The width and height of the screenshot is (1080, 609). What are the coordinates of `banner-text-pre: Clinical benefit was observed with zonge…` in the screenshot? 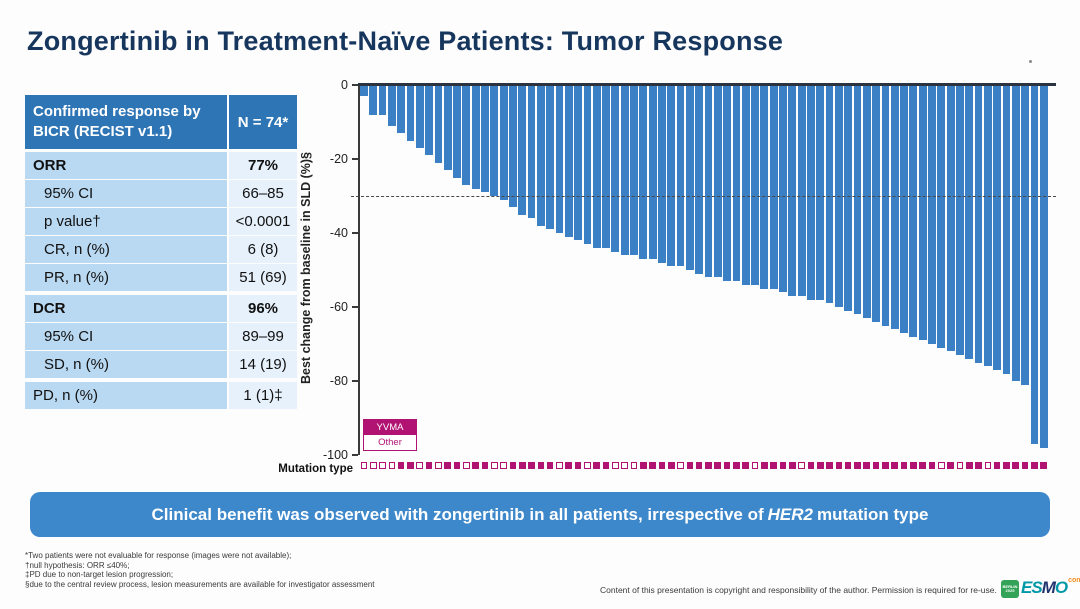 It's located at (457, 514).